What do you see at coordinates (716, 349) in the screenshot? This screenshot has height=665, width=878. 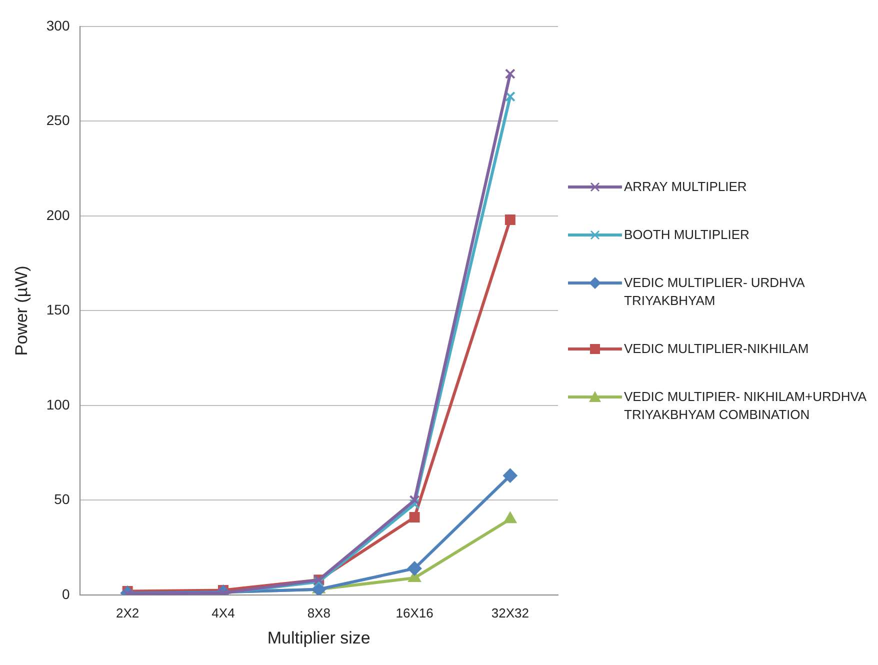 I see `legend-label: VEDIC MULTIPLIER-NIKHILAM` at bounding box center [716, 349].